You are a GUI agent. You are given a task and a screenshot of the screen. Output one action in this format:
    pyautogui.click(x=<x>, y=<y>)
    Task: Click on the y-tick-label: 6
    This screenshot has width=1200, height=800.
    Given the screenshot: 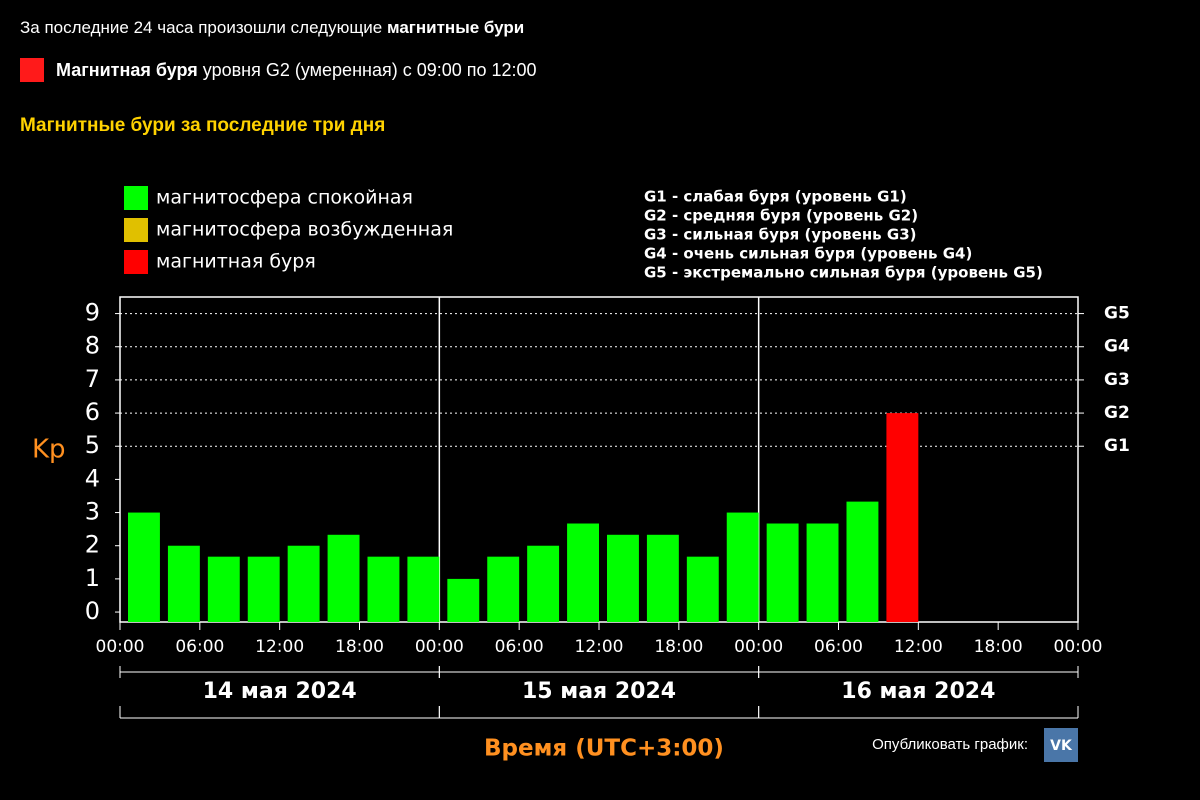 What is the action you would take?
    pyautogui.click(x=92, y=412)
    